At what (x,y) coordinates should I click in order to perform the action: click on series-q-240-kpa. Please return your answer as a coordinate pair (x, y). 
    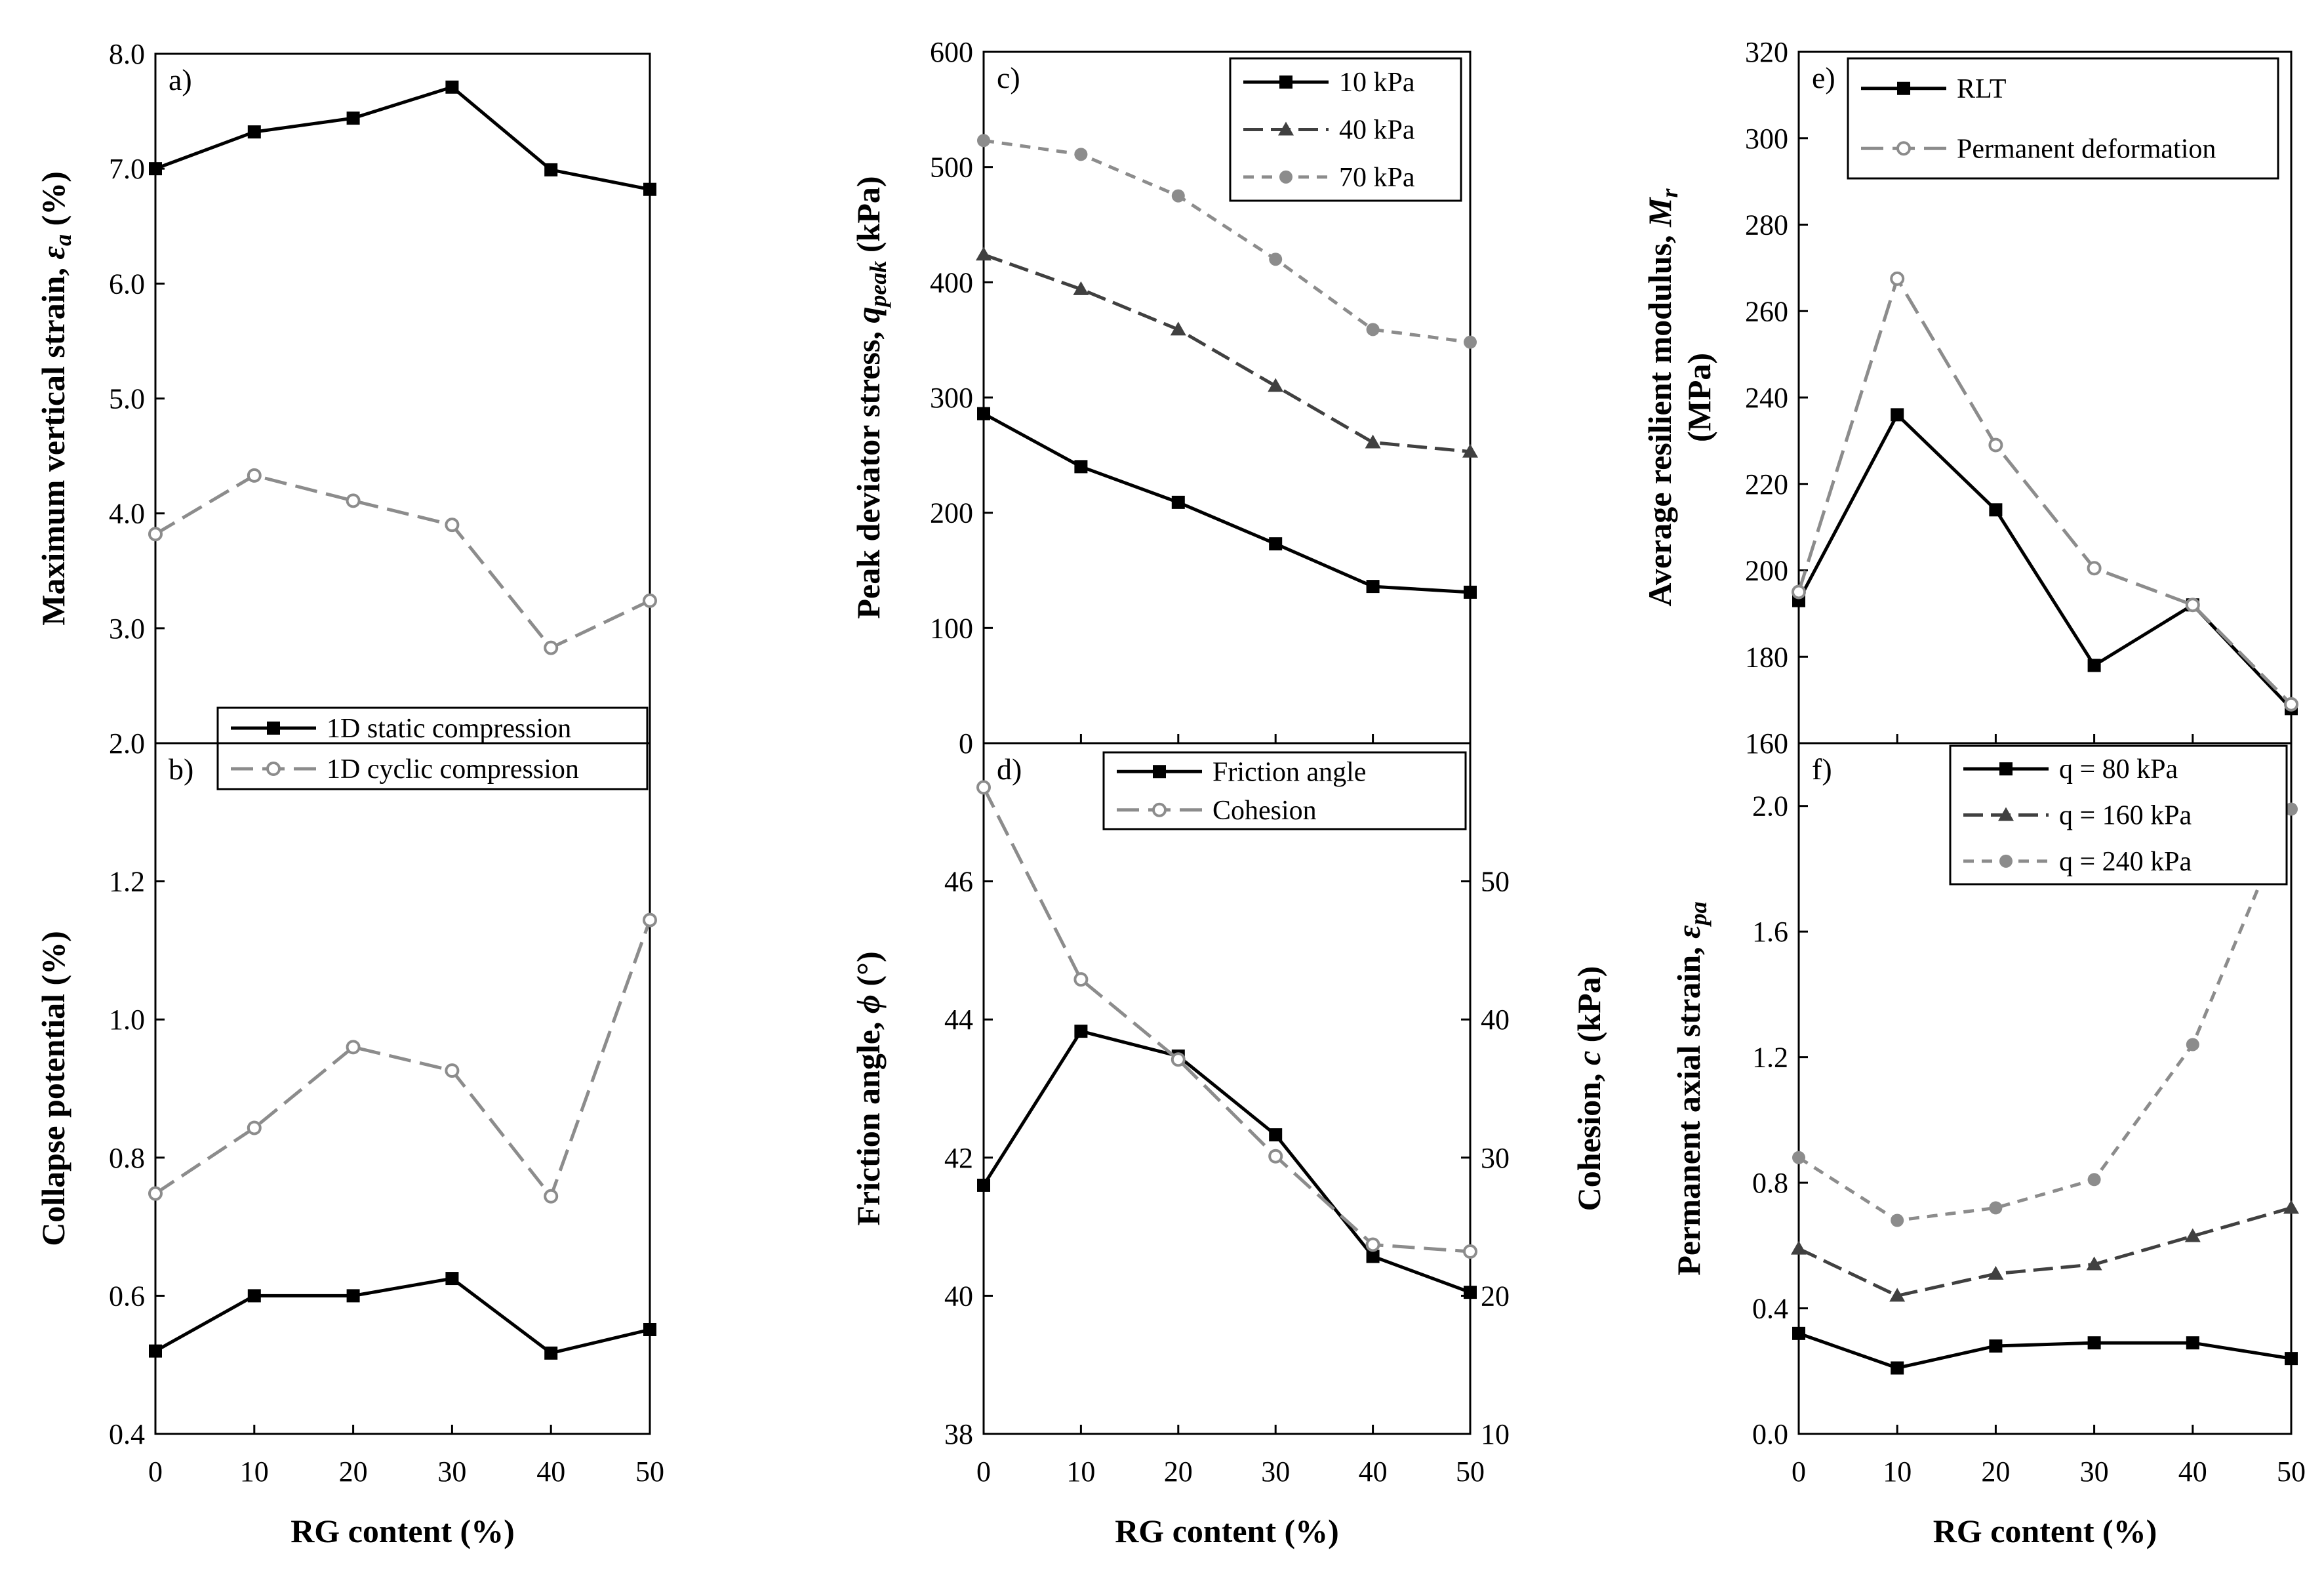
    Looking at the image, I should click on (2045, 1014).